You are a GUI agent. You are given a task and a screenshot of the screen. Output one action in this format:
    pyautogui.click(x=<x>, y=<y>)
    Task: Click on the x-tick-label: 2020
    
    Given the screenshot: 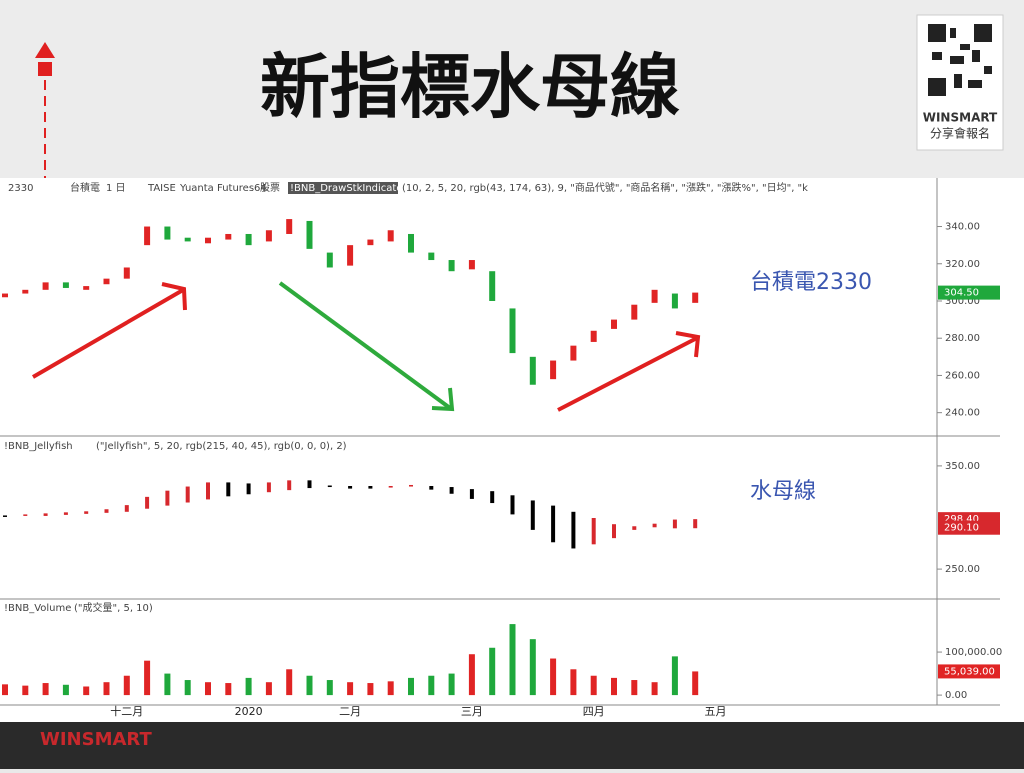 What is the action you would take?
    pyautogui.click(x=249, y=711)
    